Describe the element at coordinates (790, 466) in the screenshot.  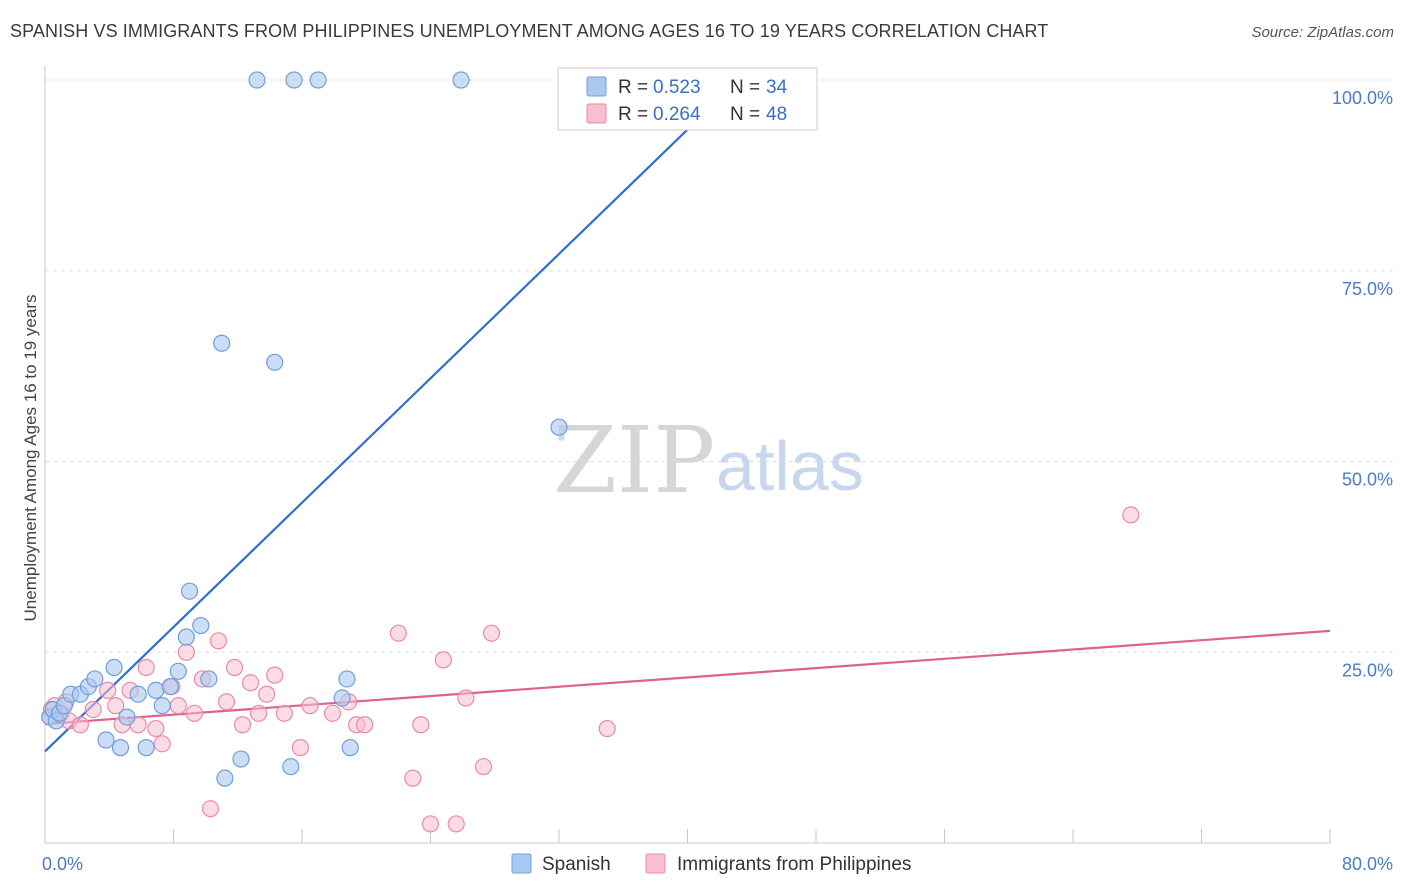
I see `watermark-atlas: atlas` at that location.